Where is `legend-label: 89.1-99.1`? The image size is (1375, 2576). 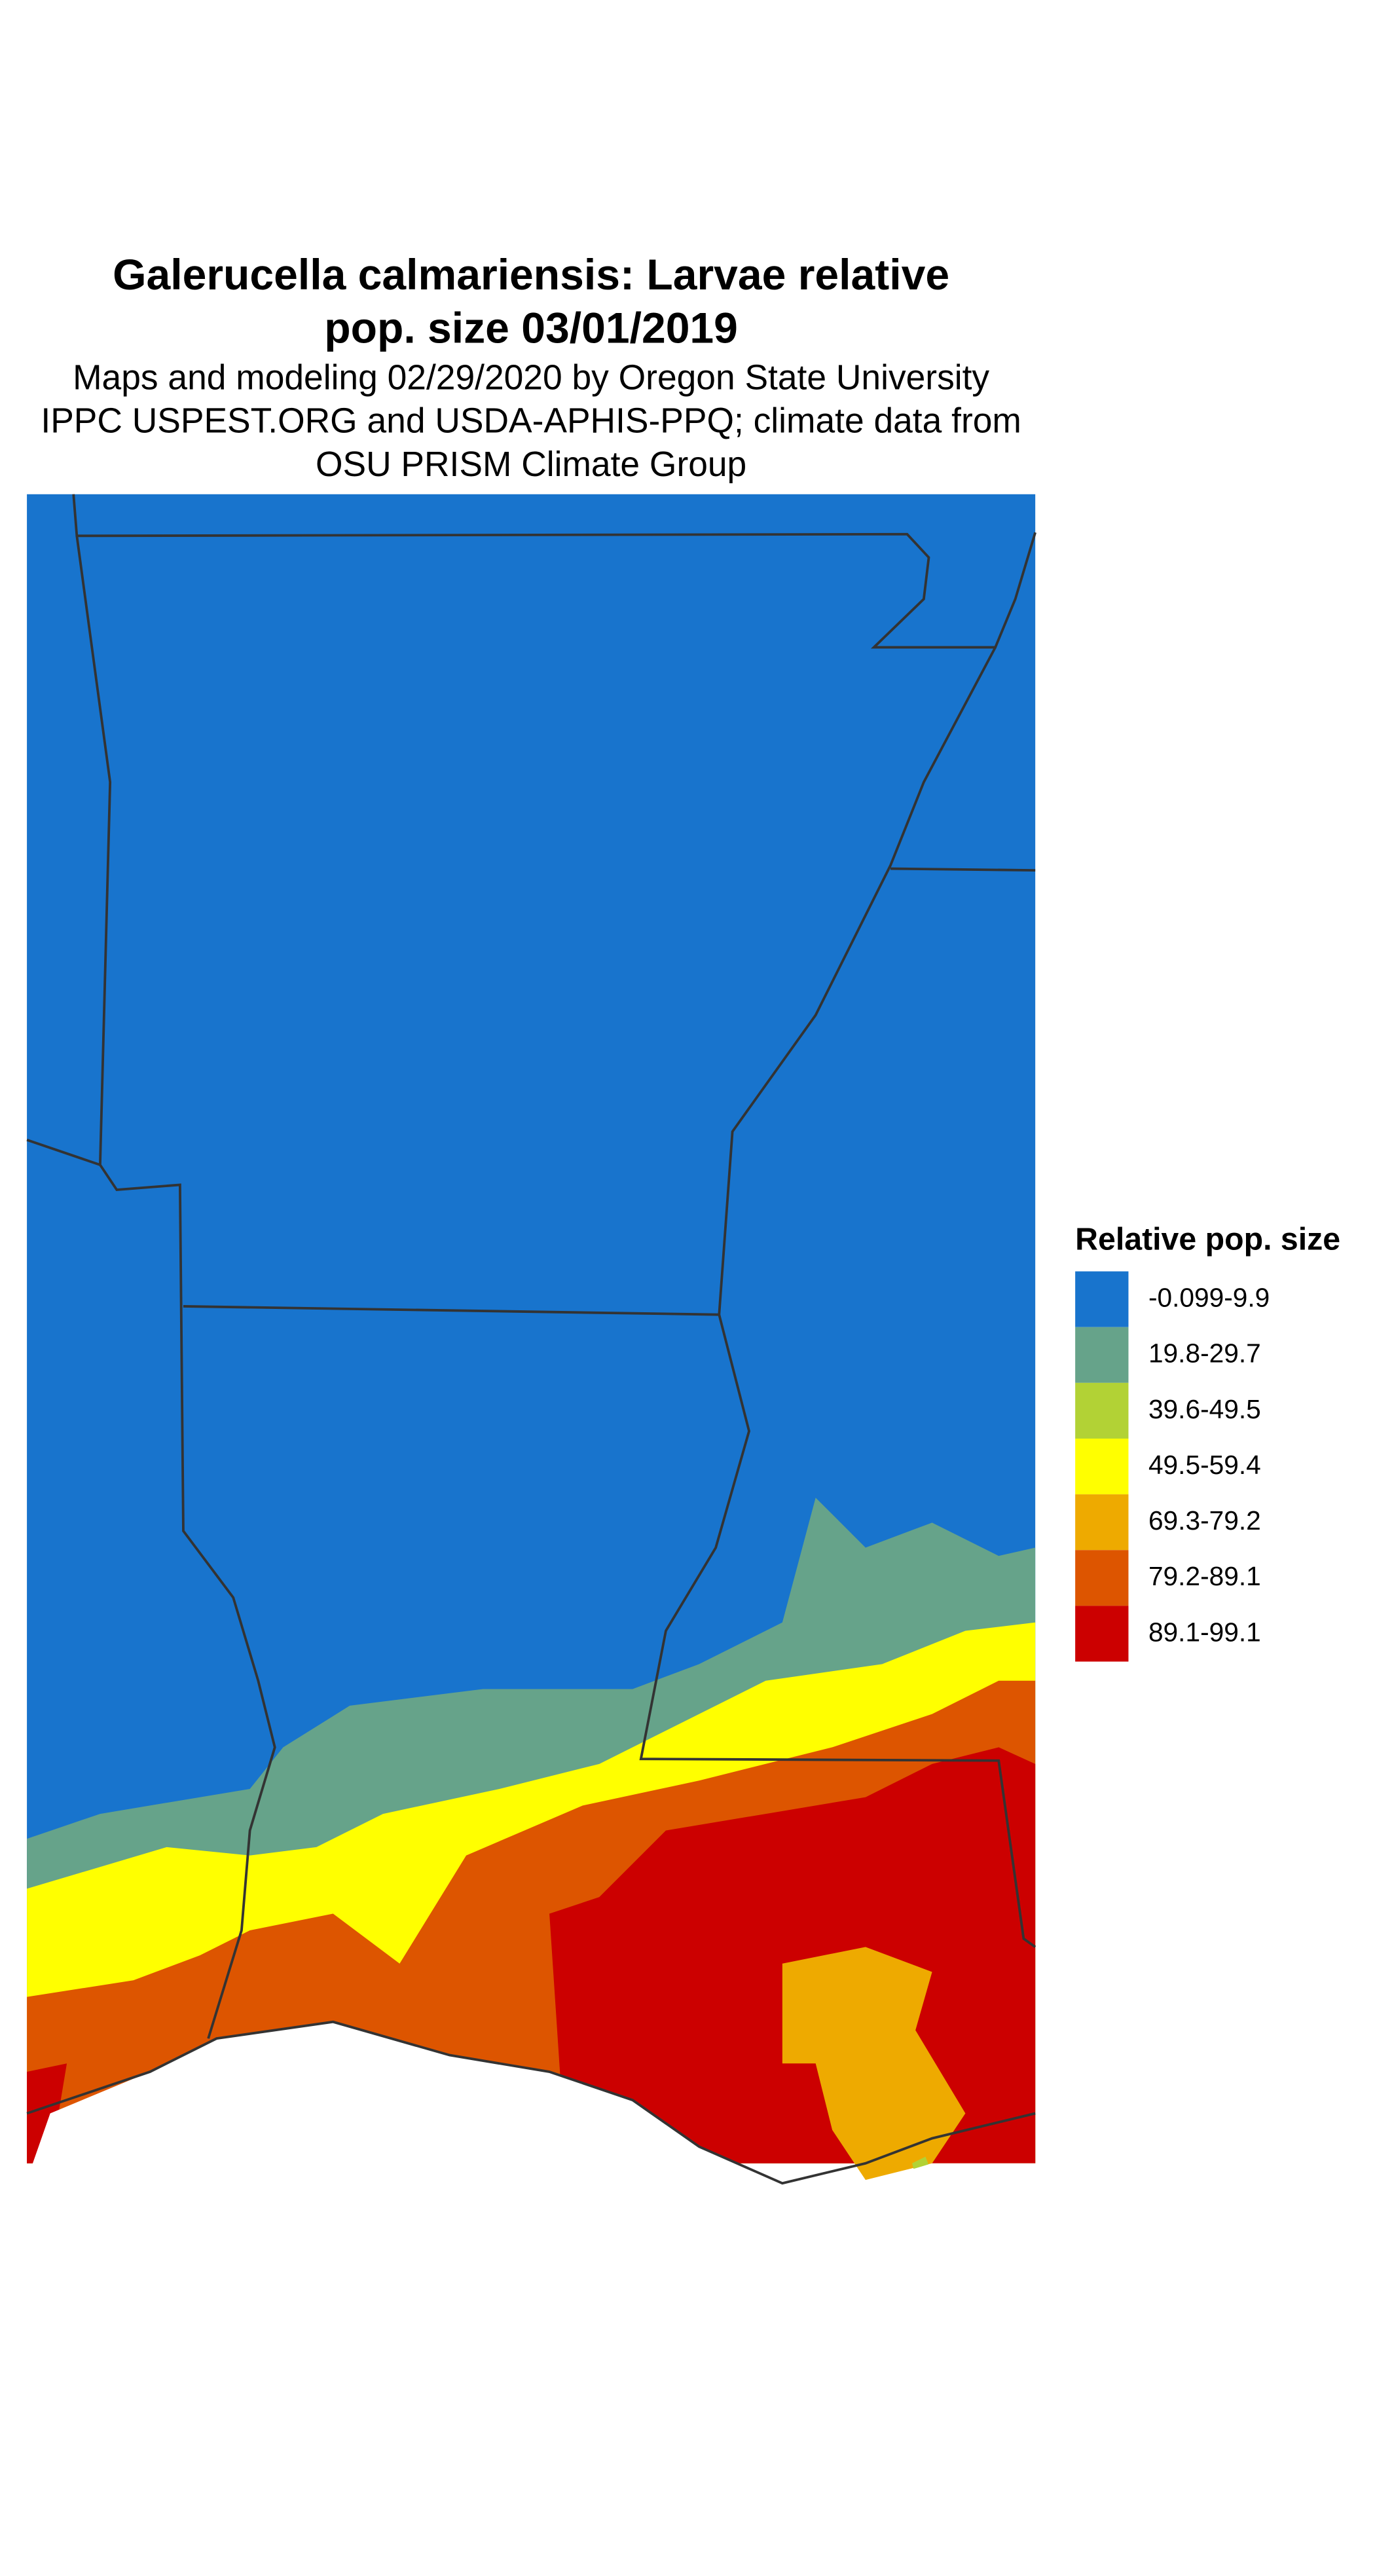
legend-label: 89.1-99.1 is located at coordinates (1204, 1632).